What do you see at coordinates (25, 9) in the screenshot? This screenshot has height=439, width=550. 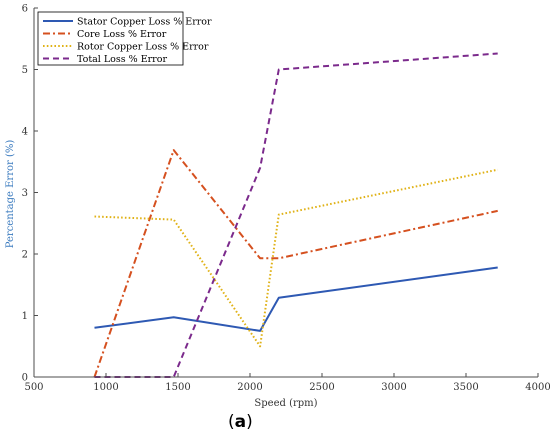 I see `y-tick-label: 6` at bounding box center [25, 9].